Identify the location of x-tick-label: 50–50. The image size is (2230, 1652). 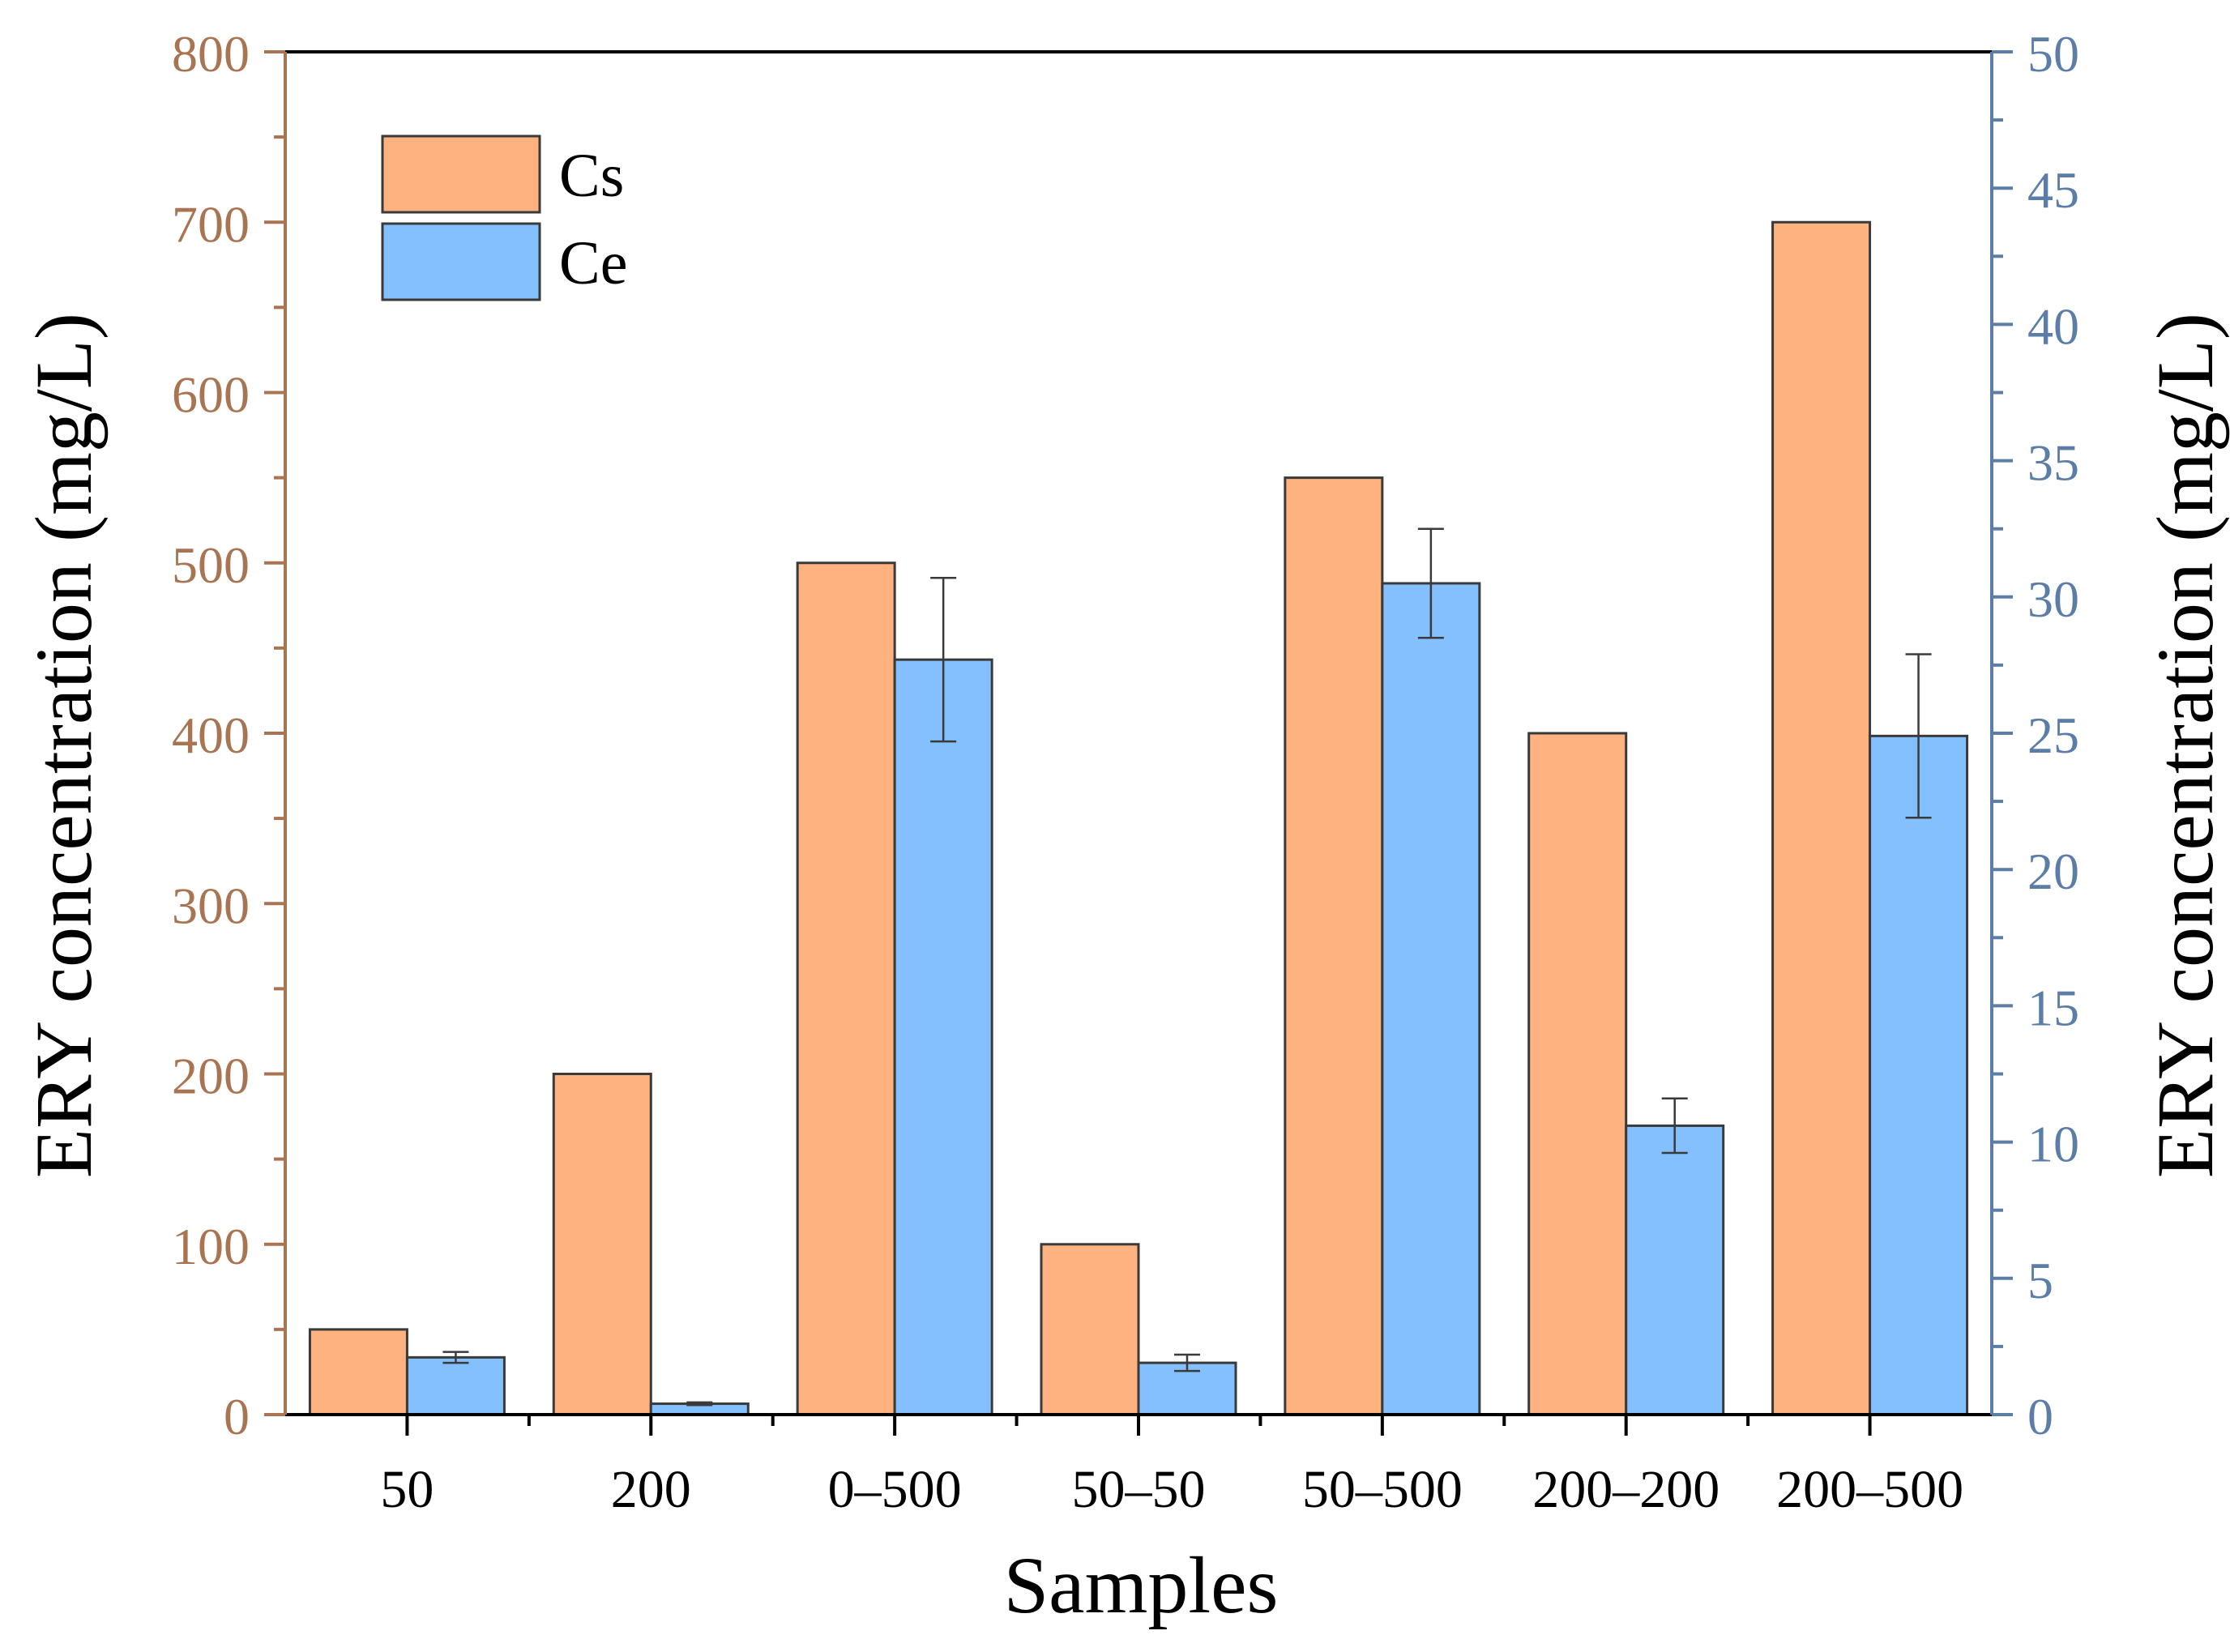
(1139, 1489).